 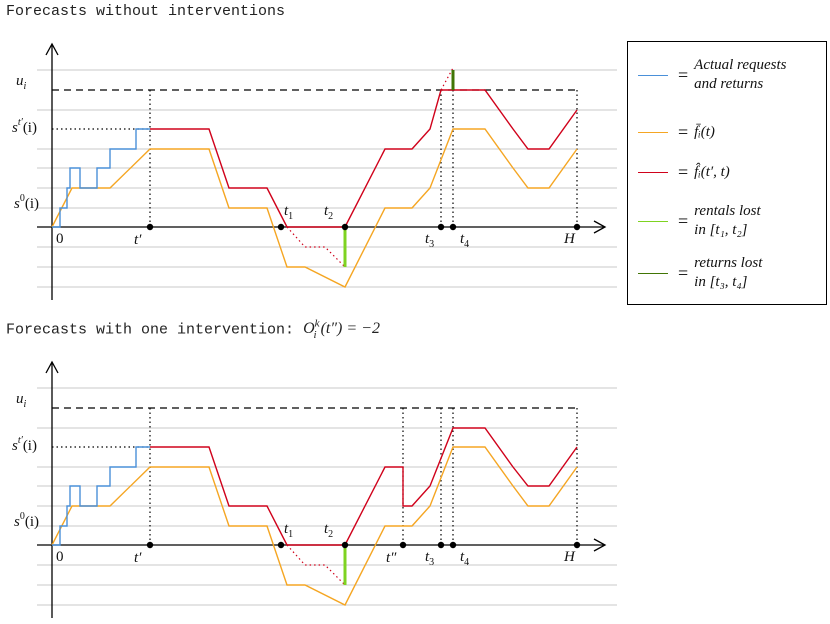 What do you see at coordinates (316, 565) in the screenshot?
I see `panel2-red-dotted-low` at bounding box center [316, 565].